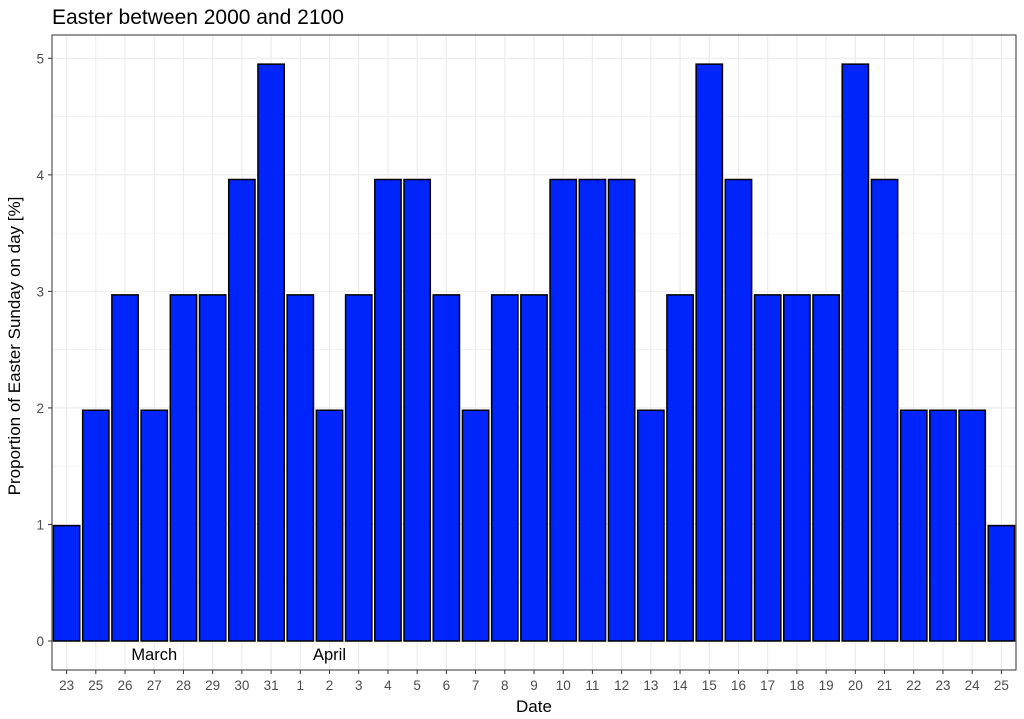 The image size is (1024, 719). I want to click on x-tick-label: 3, so click(359, 685).